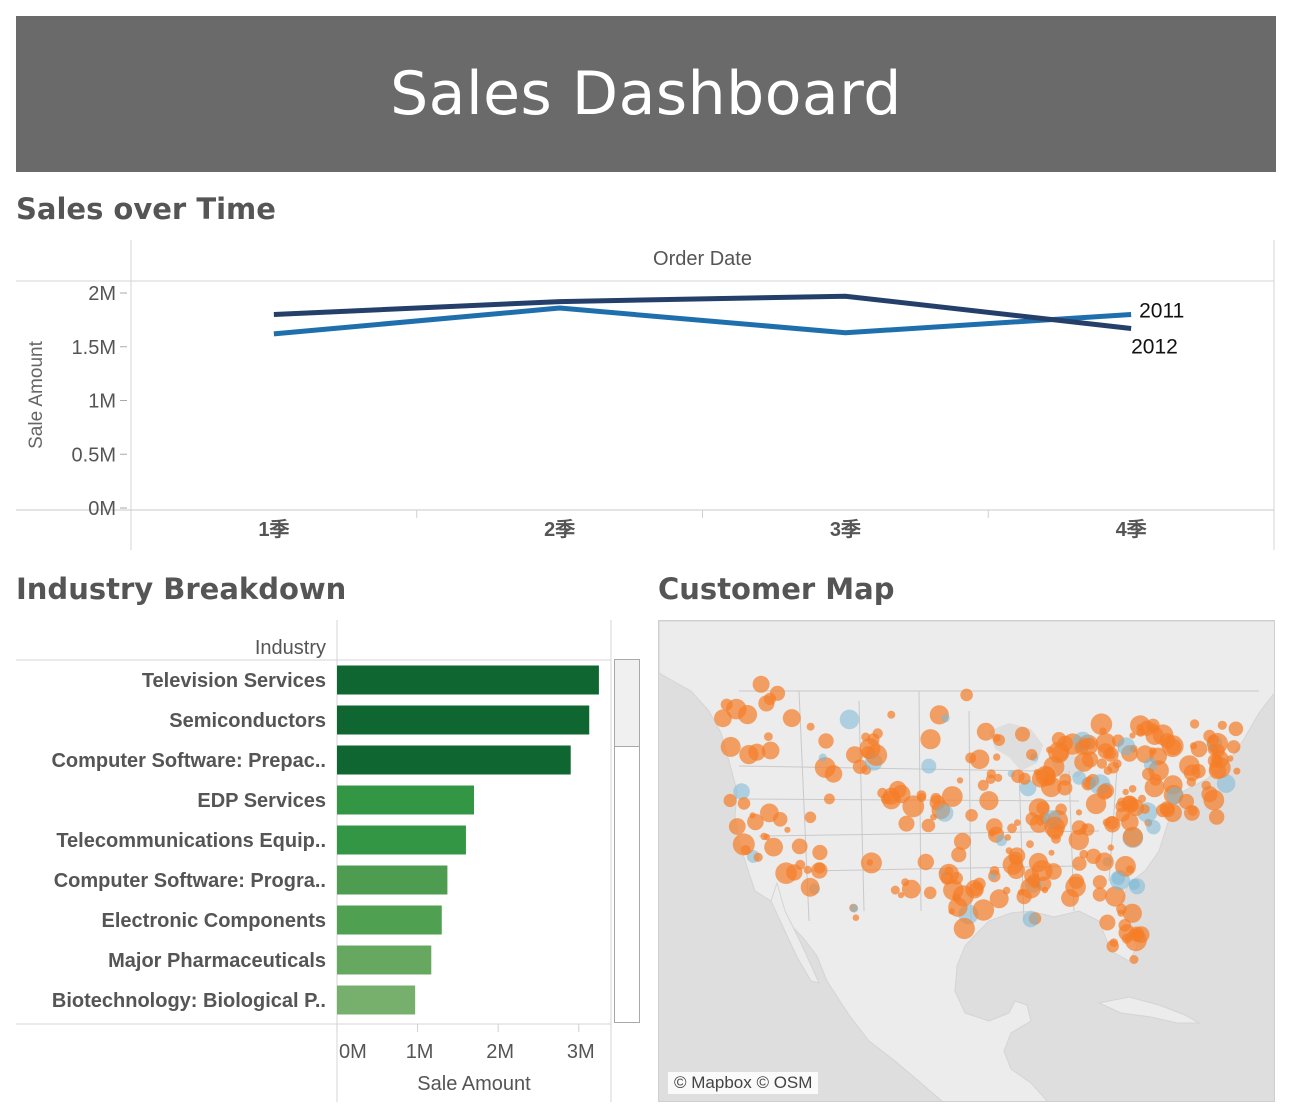  Describe the element at coordinates (627, 703) in the screenshot. I see `industry-scrollbar-thumb` at that location.